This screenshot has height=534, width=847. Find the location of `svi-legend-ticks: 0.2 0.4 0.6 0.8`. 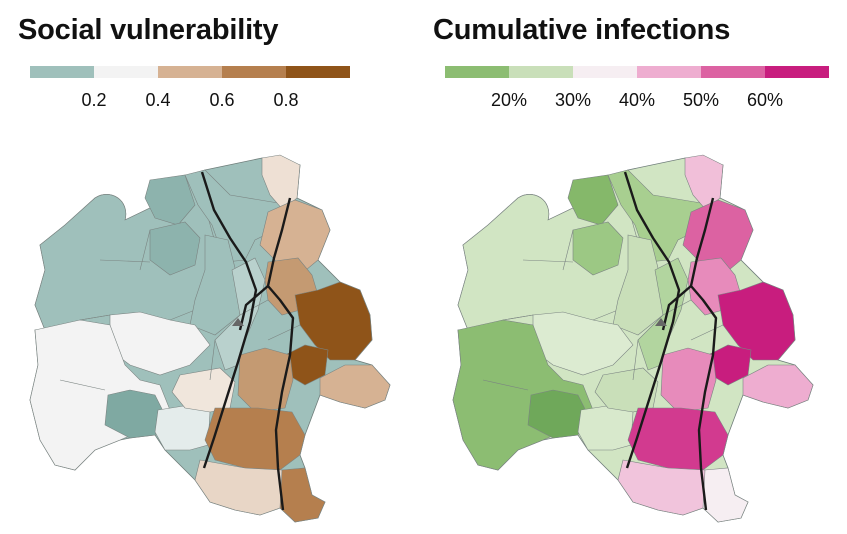

svi-legend-ticks: 0.2 0.4 0.6 0.8 is located at coordinates (222, 101).